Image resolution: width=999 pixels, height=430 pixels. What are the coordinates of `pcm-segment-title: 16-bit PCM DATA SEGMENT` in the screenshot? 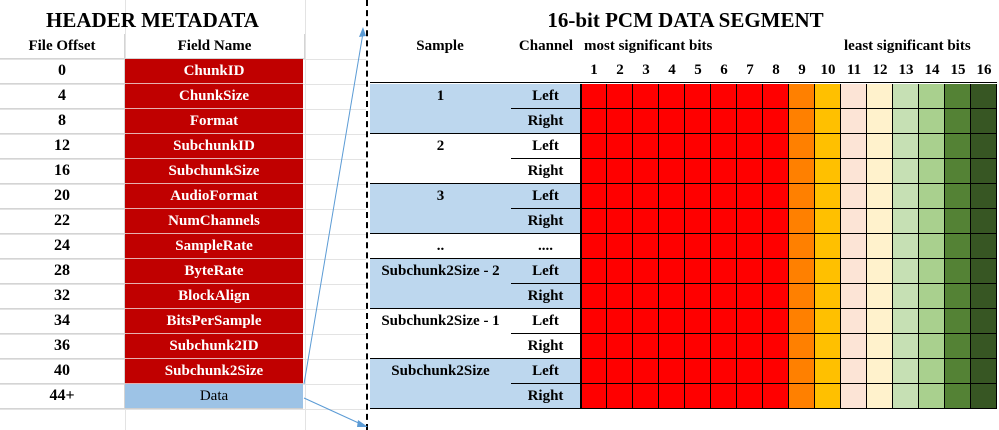 It's located at (685, 19).